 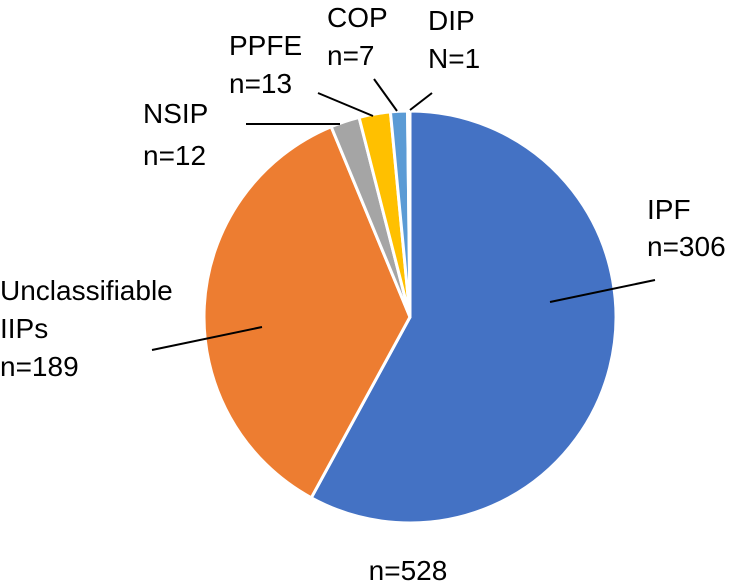 I want to click on unclassifiable-count-label: n=189, so click(x=39, y=366).